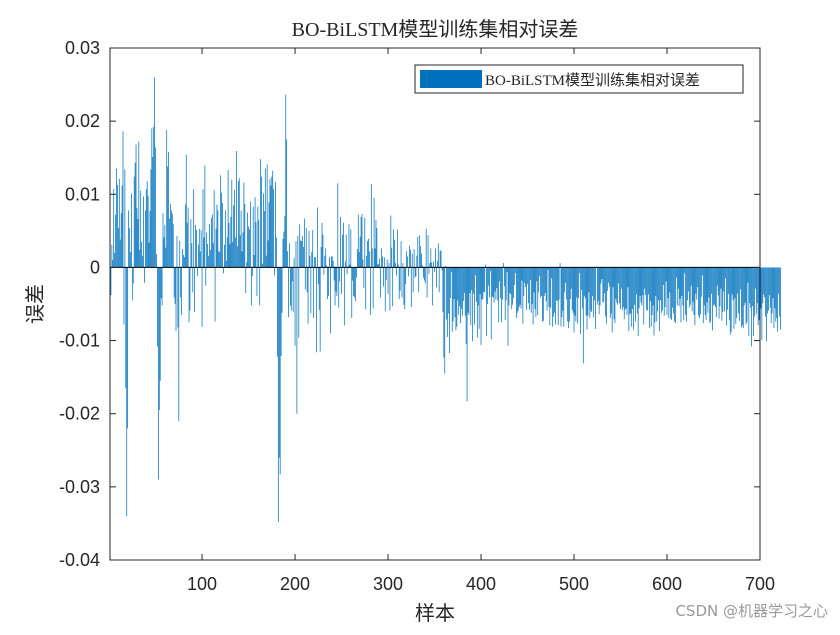 The width and height of the screenshot is (840, 635). I want to click on x-tick-label: 700, so click(760, 584).